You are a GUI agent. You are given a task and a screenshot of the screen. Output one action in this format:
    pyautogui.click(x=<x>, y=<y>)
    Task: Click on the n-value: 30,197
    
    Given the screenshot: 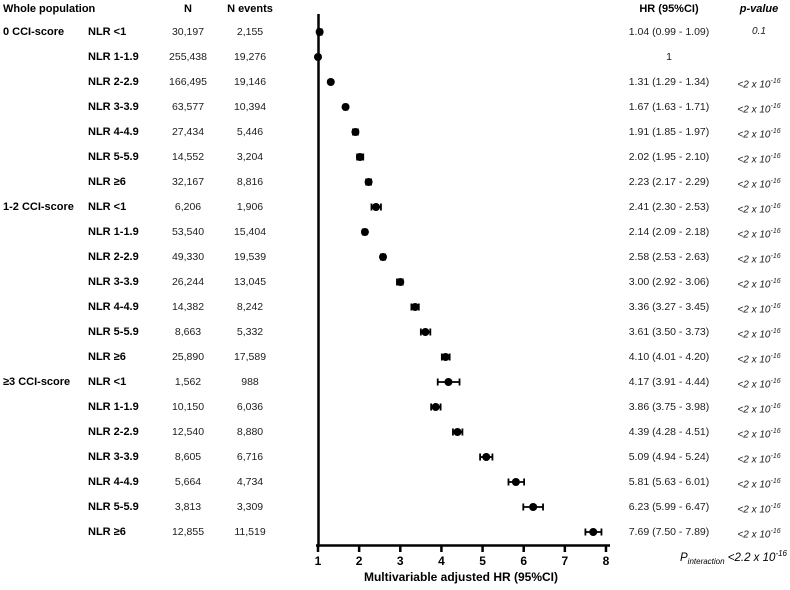 What is the action you would take?
    pyautogui.click(x=188, y=32)
    